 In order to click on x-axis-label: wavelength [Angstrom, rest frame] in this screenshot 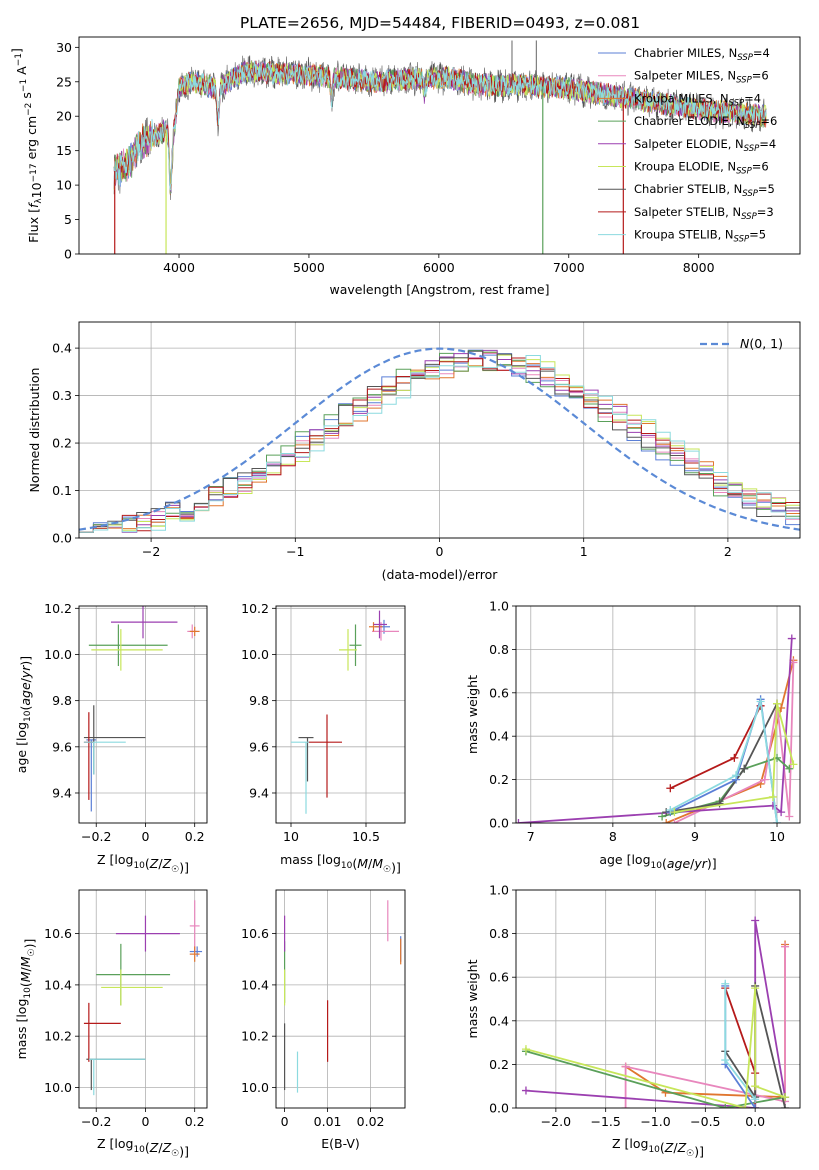, I will do `click(439, 289)`.